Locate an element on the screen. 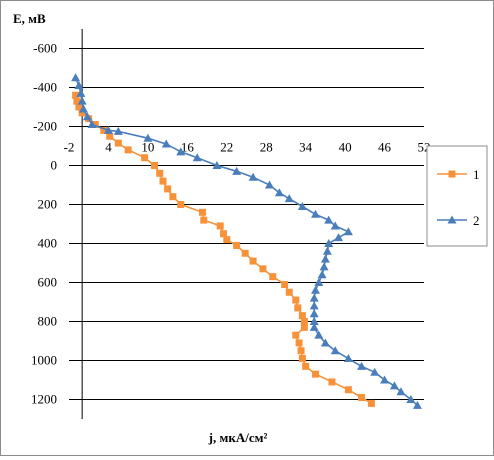 The width and height of the screenshot is (494, 460). y-axis-title: E, мВ is located at coordinates (29, 18).